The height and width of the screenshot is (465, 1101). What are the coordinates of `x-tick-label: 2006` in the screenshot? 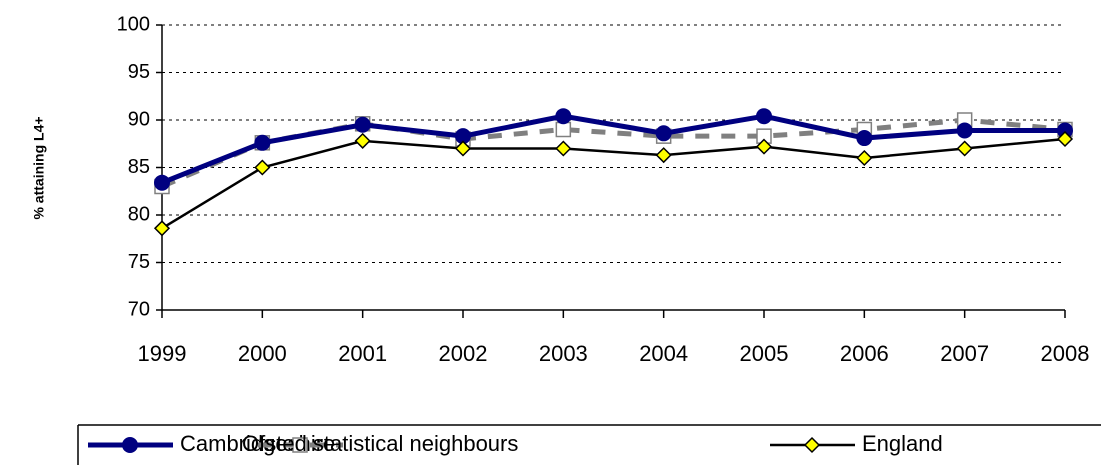 It's located at (864, 353).